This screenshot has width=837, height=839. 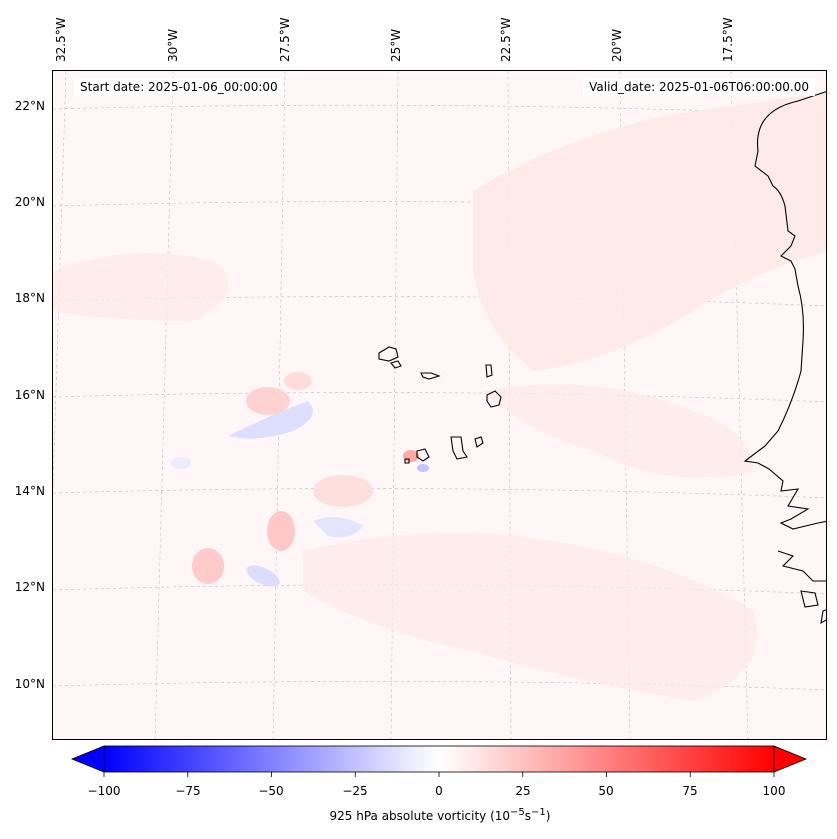 What do you see at coordinates (459, 448) in the screenshot?
I see `island-santiago` at bounding box center [459, 448].